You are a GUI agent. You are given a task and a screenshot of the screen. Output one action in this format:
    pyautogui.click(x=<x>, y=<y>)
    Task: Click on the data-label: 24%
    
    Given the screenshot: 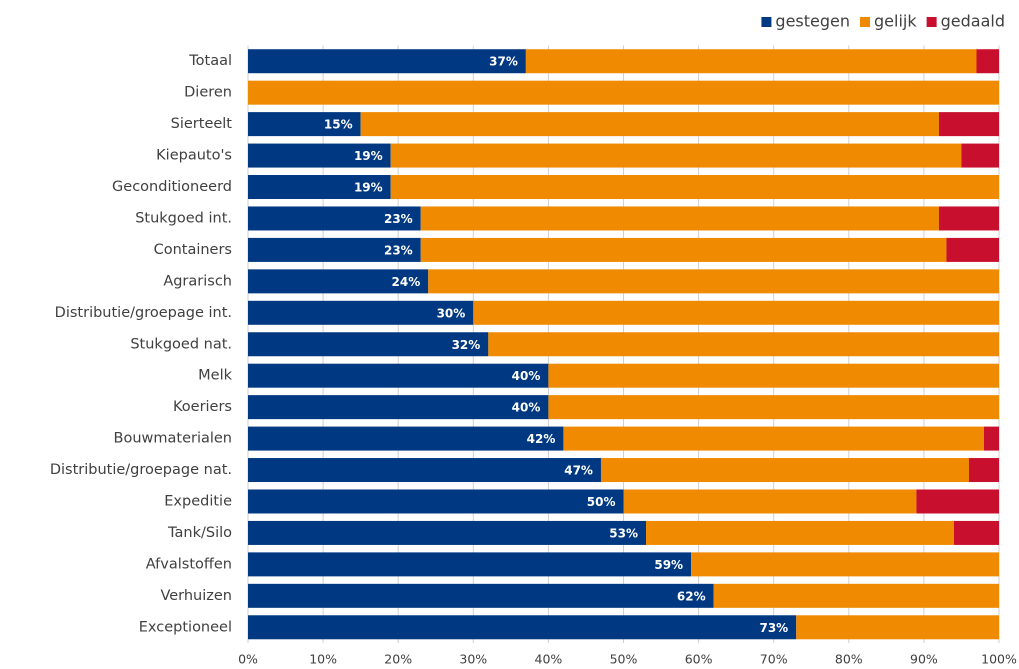 What is the action you would take?
    pyautogui.click(x=406, y=282)
    